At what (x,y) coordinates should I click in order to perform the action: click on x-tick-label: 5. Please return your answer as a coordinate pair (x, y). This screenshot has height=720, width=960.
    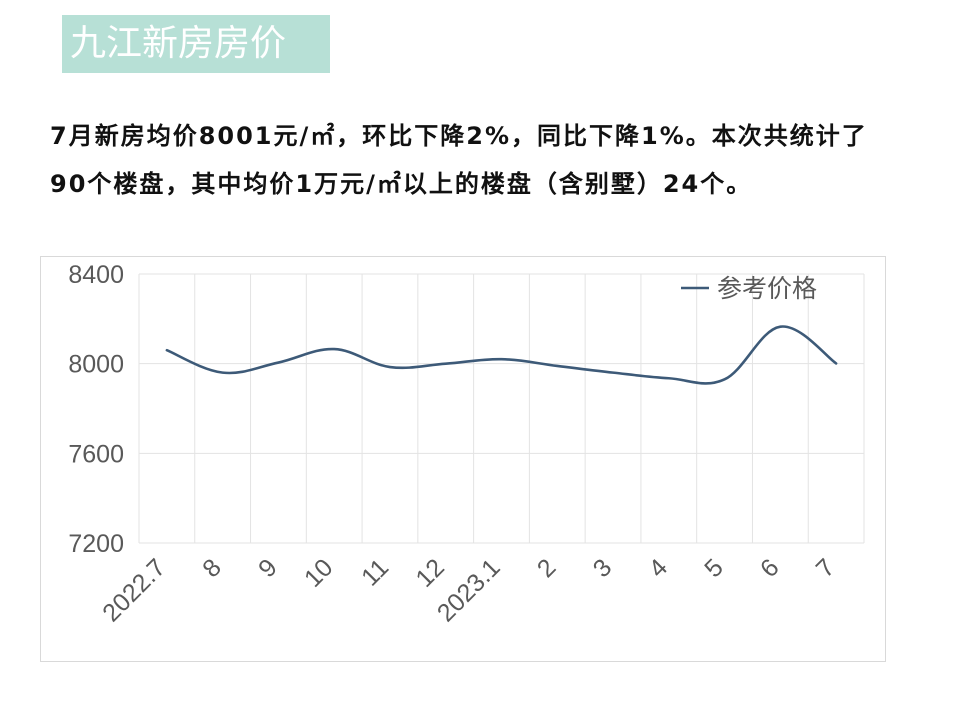
    Looking at the image, I should click on (714, 568).